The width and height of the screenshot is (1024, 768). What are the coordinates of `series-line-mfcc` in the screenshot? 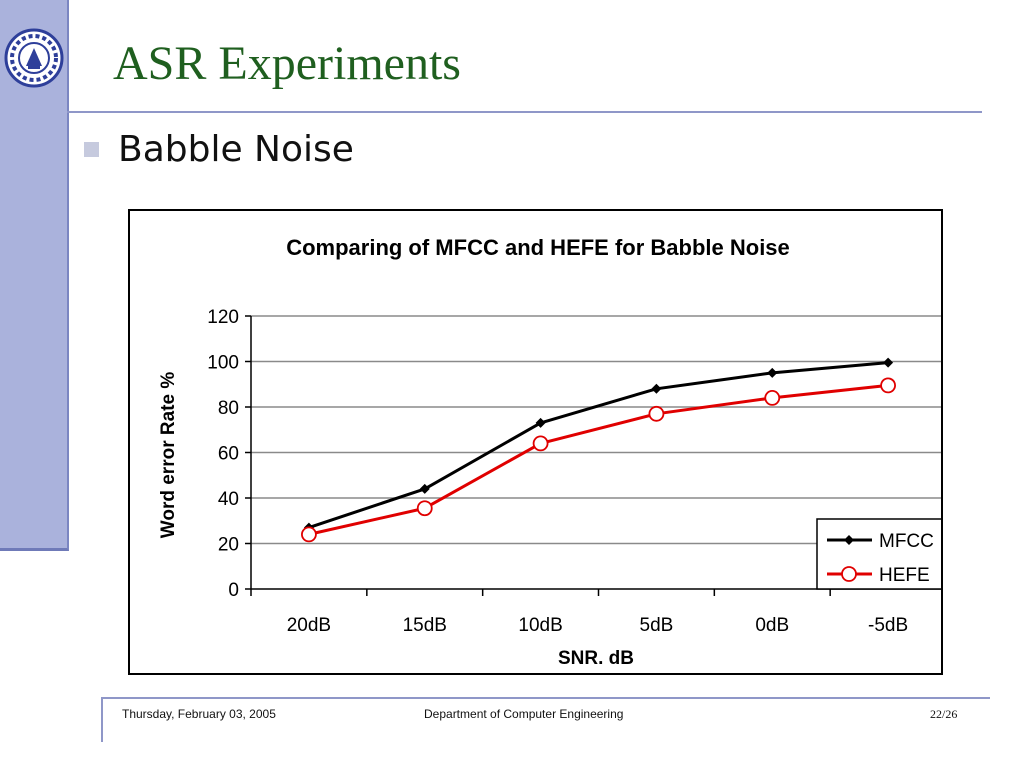 It's located at (598, 445).